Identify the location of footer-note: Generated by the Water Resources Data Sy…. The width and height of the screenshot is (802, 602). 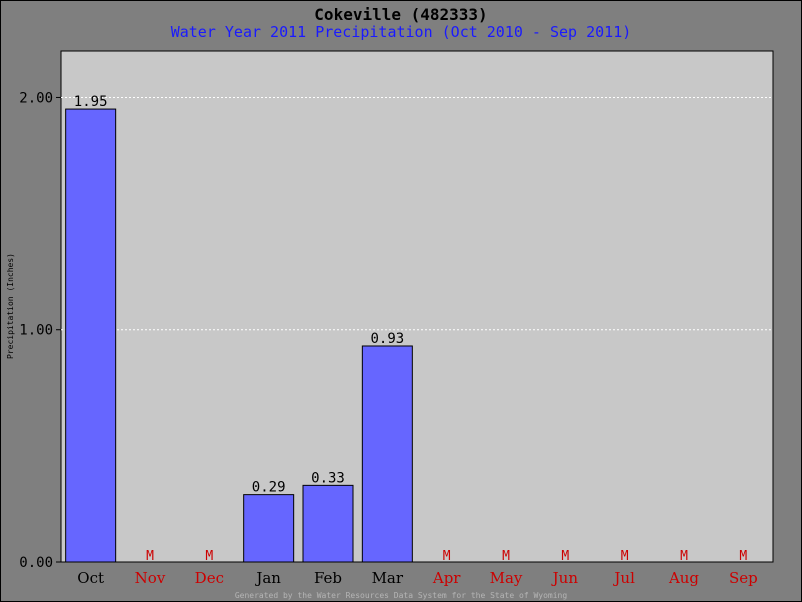
(401, 595).